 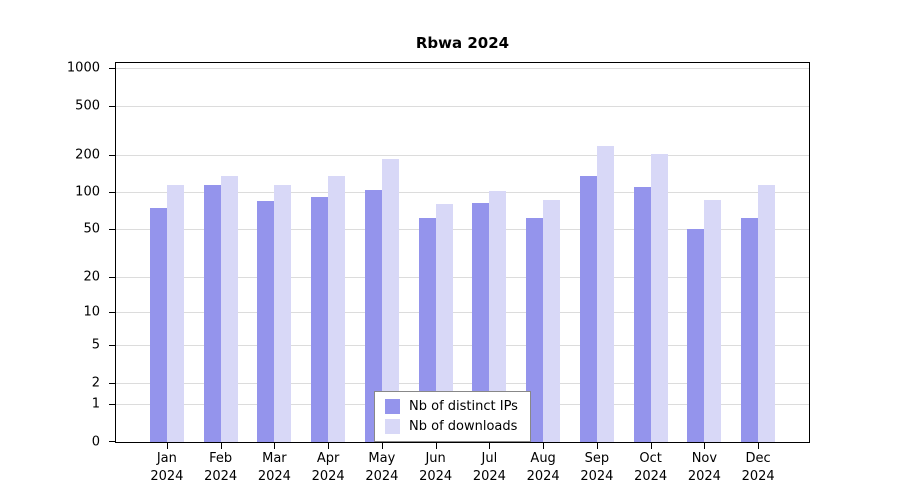 What do you see at coordinates (167, 467) in the screenshot?
I see `x-tick-label: Jan 2024` at bounding box center [167, 467].